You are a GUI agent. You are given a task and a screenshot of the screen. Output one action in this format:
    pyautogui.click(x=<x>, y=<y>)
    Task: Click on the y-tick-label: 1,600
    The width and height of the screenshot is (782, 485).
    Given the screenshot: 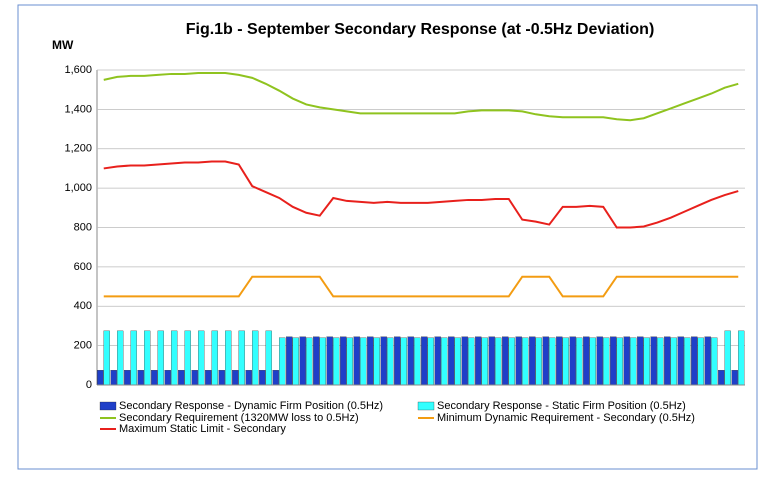 What is the action you would take?
    pyautogui.click(x=78, y=70)
    